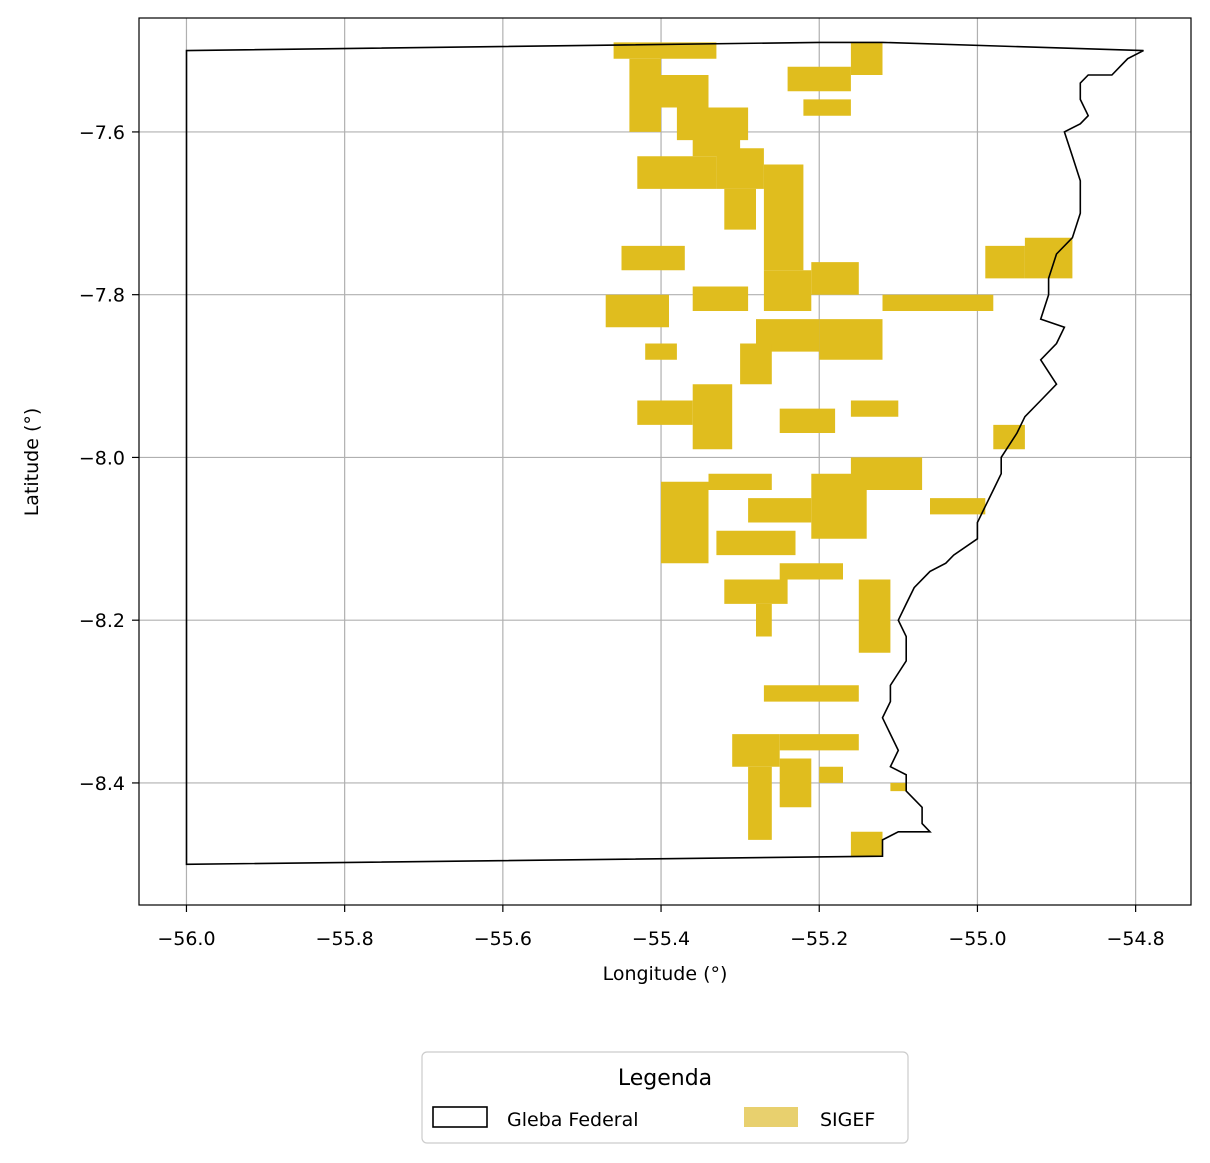 The height and width of the screenshot is (1163, 1210). I want to click on x-tick-label: −55.2, so click(819, 939).